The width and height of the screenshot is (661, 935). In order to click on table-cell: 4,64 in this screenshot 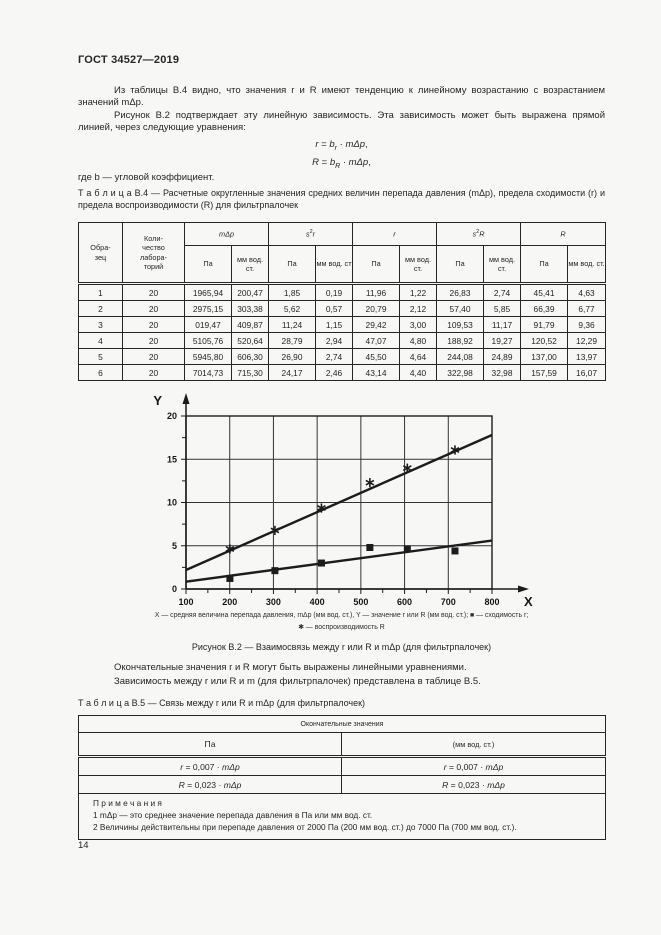, I will do `click(418, 356)`.